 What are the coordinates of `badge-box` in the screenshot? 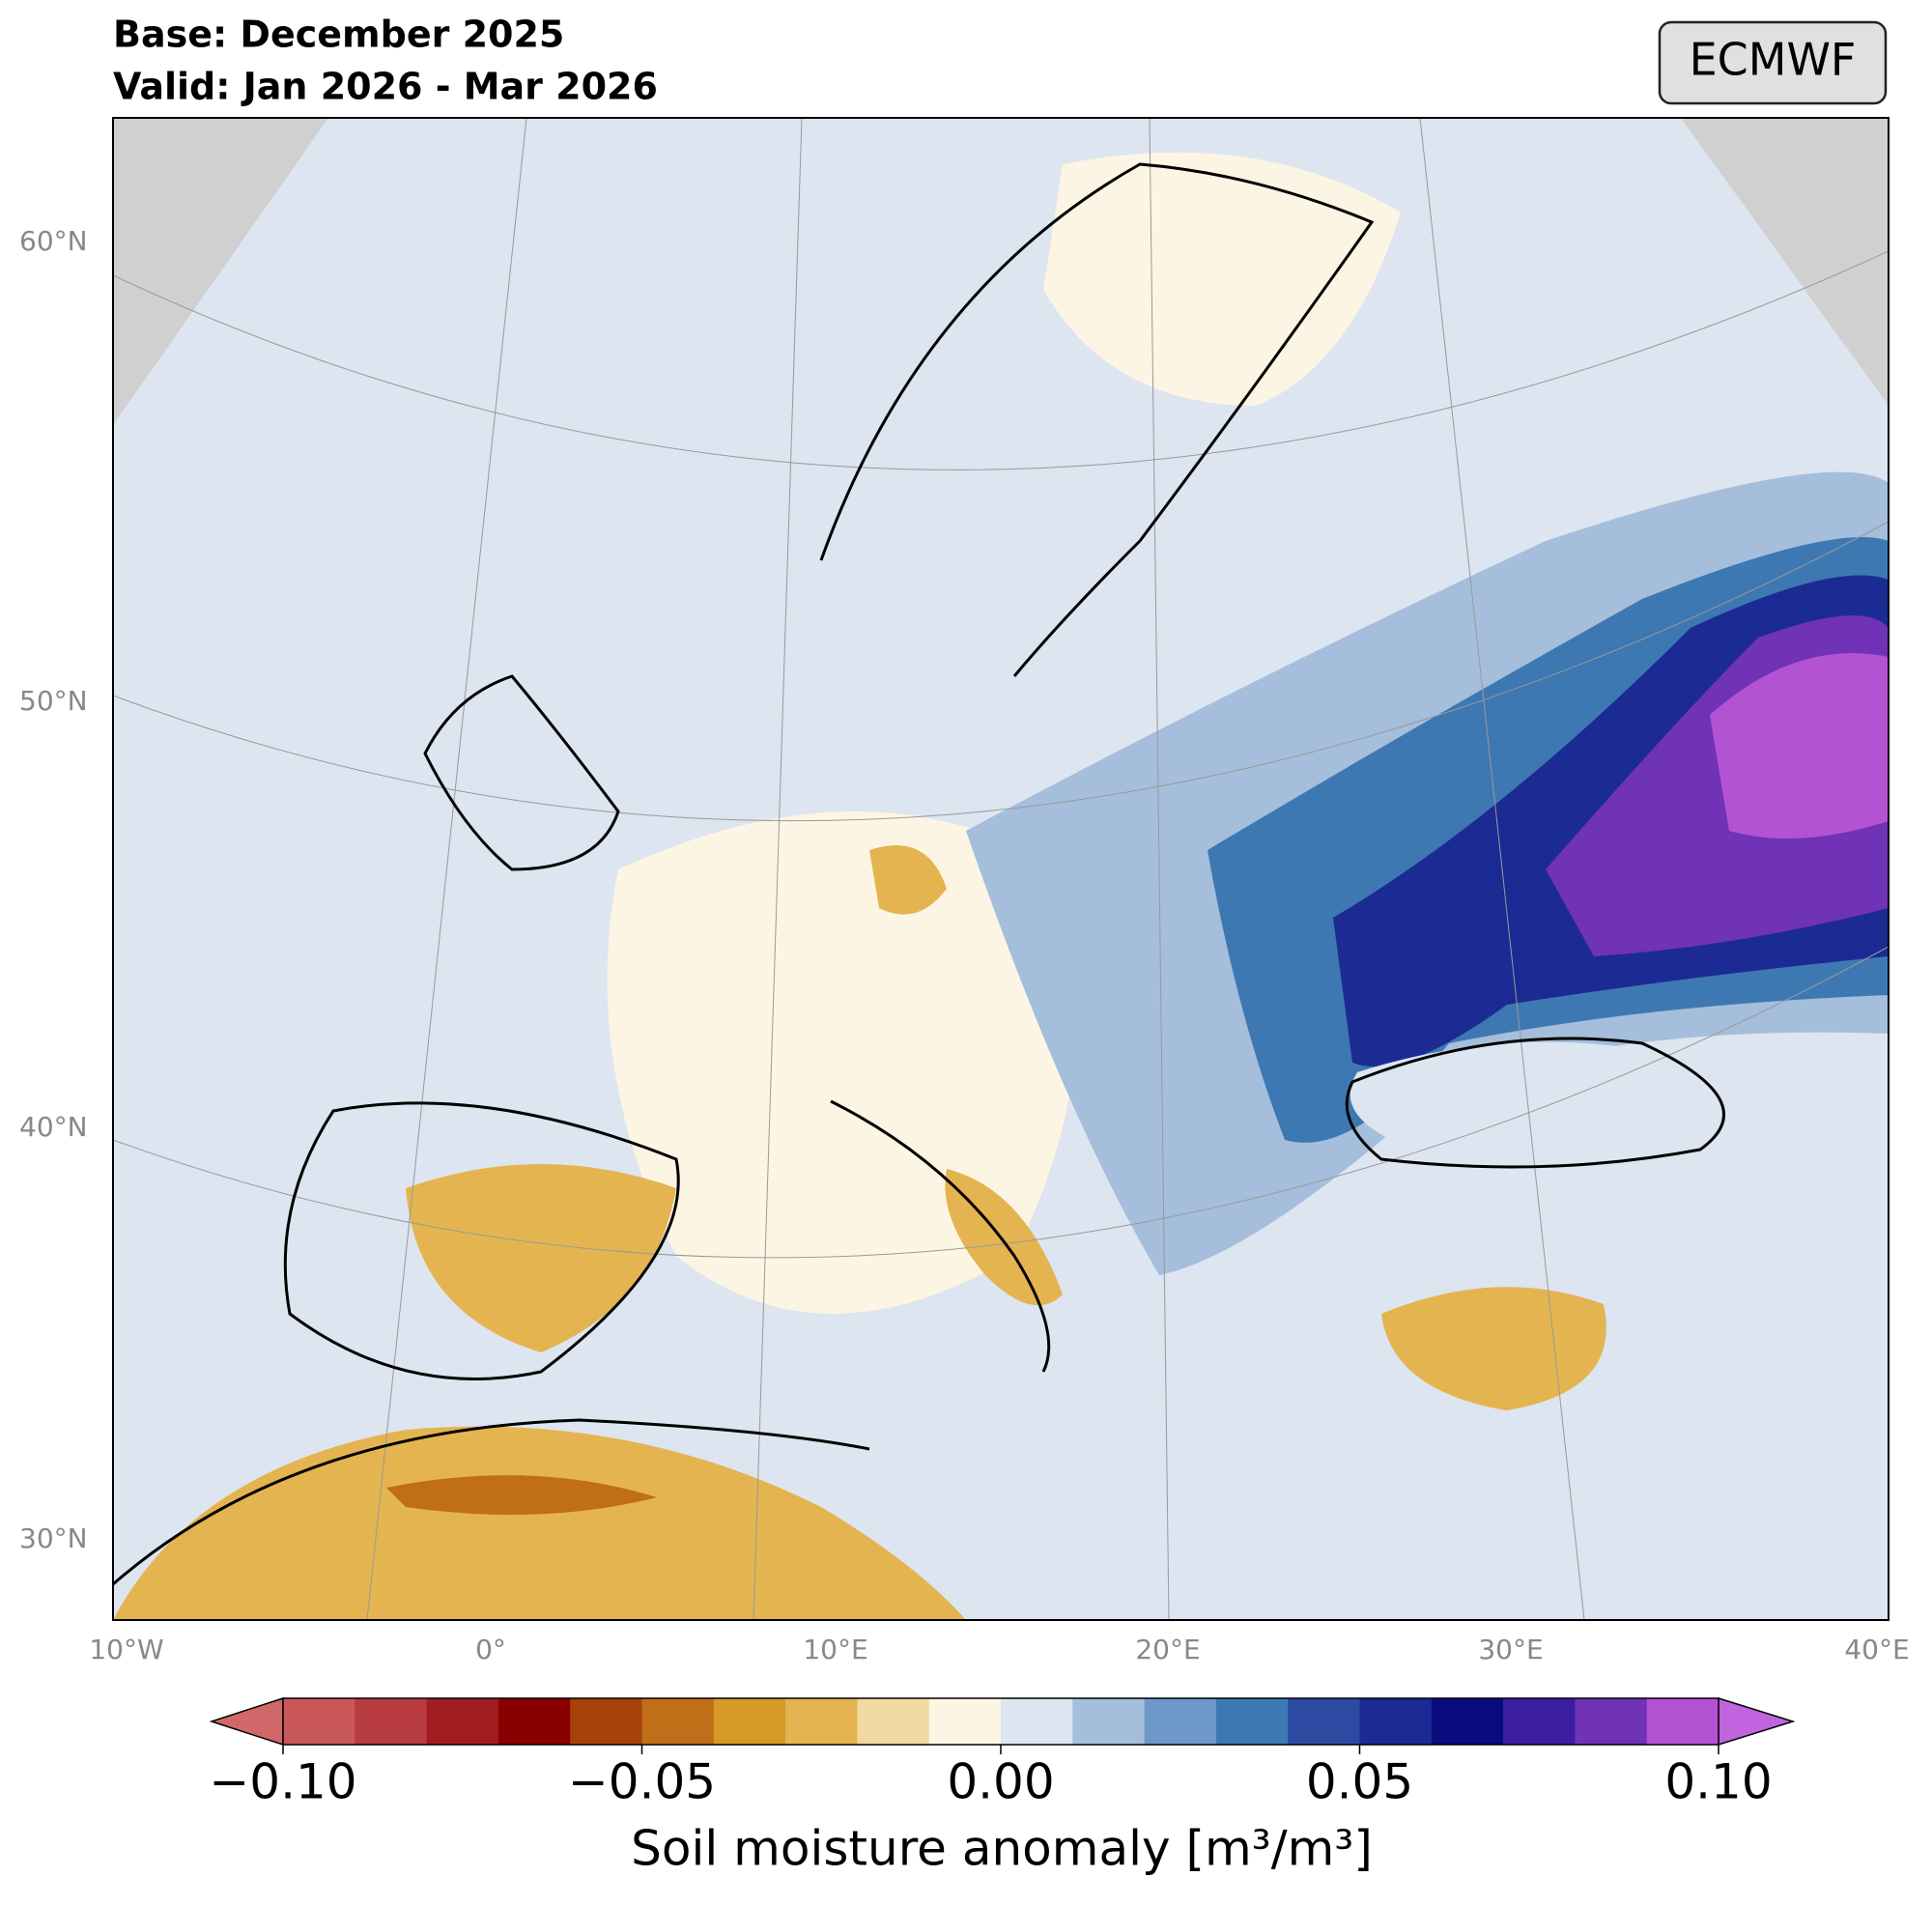 It's located at (1773, 62).